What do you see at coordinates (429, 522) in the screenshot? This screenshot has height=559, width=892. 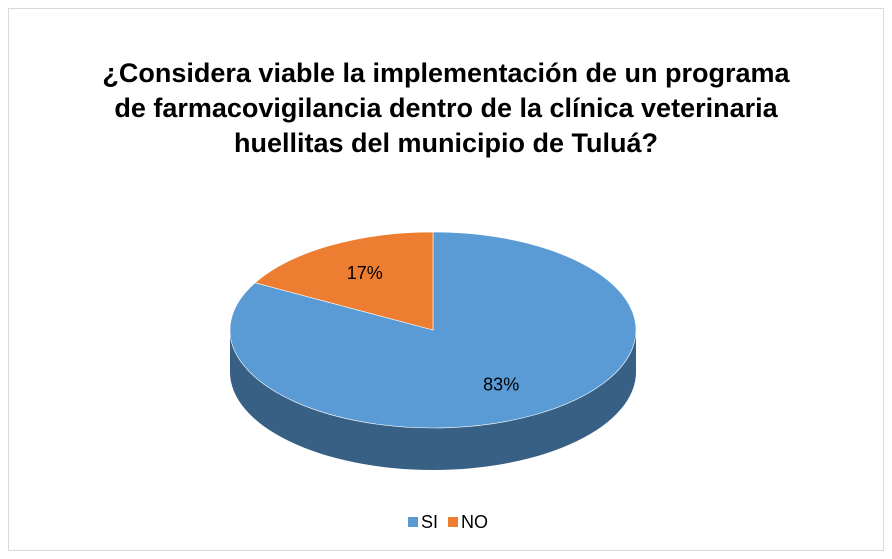 I see `legend-label: SI` at bounding box center [429, 522].